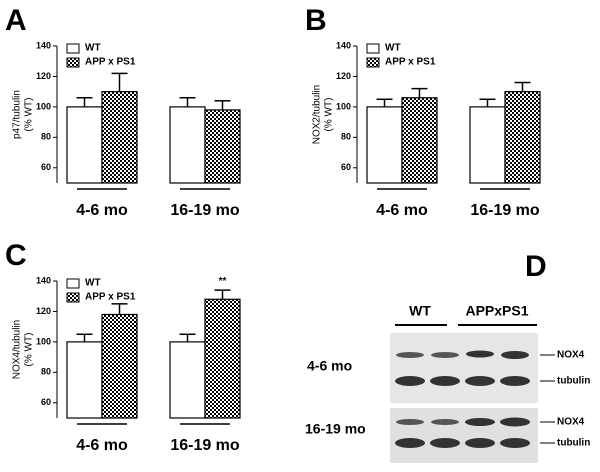 This screenshot has width=600, height=472. I want to click on row-label: 4-6 mo, so click(329, 366).